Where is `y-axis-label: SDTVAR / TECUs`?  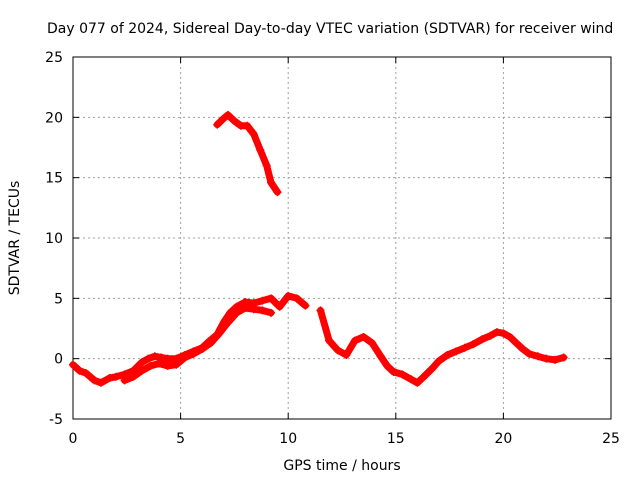 y-axis-label: SDTVAR / TECUs is located at coordinates (15, 238).